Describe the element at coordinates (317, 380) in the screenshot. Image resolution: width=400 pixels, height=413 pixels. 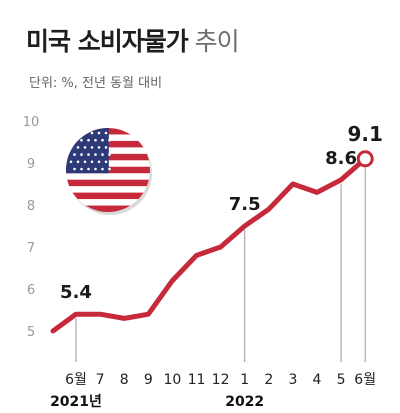
I see `x-tick-label: 4` at that location.